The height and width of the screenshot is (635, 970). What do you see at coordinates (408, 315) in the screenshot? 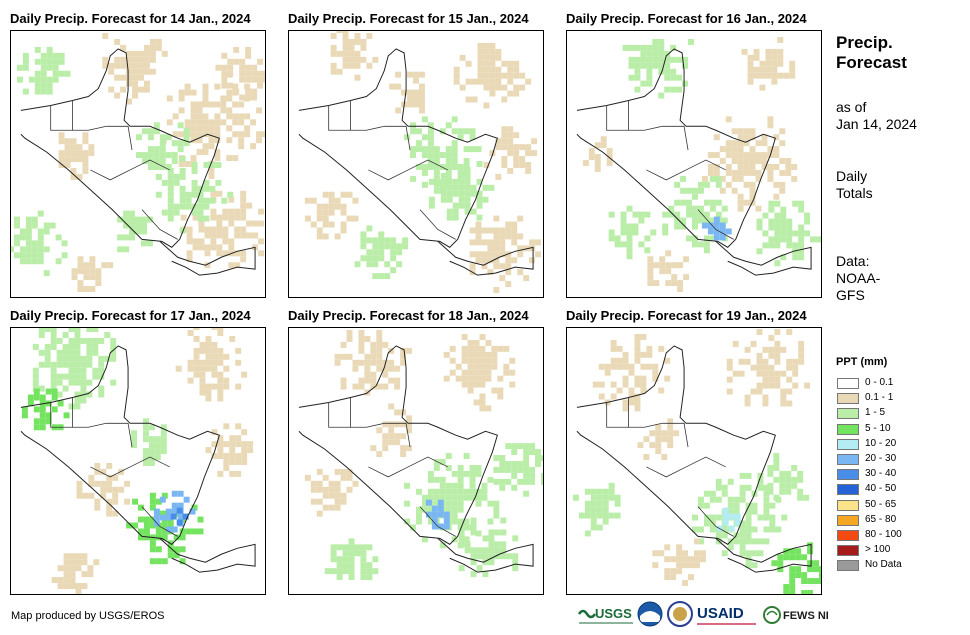
I see `panel-title-5: Daily Precip. Forecast for 18 Jan., 2024` at bounding box center [408, 315].